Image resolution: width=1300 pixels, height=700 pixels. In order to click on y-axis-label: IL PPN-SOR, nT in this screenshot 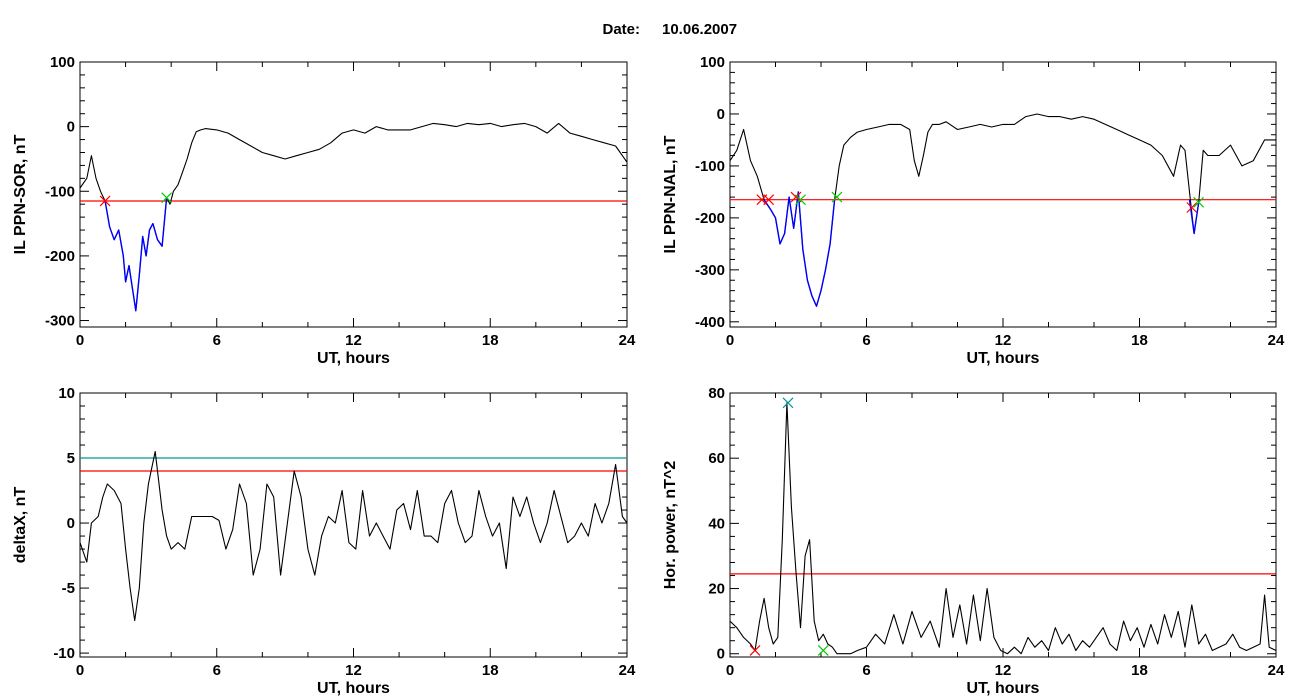, I will do `click(20, 194)`.